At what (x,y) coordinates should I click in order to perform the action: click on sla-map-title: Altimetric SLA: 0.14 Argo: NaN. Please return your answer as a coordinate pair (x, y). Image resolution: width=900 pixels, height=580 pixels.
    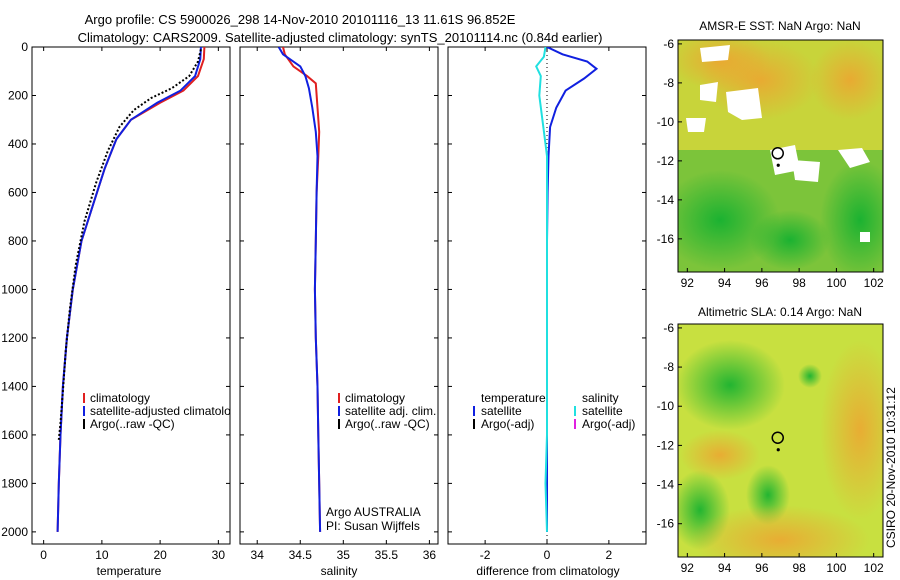
    Looking at the image, I should click on (780, 312).